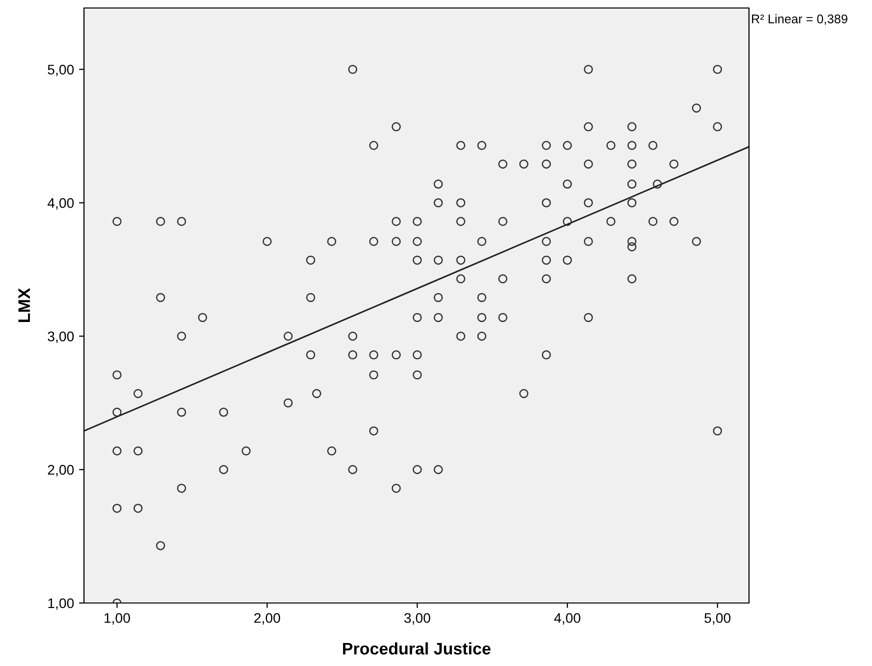  I want to click on y-tick-label: 5,00, so click(61, 70).